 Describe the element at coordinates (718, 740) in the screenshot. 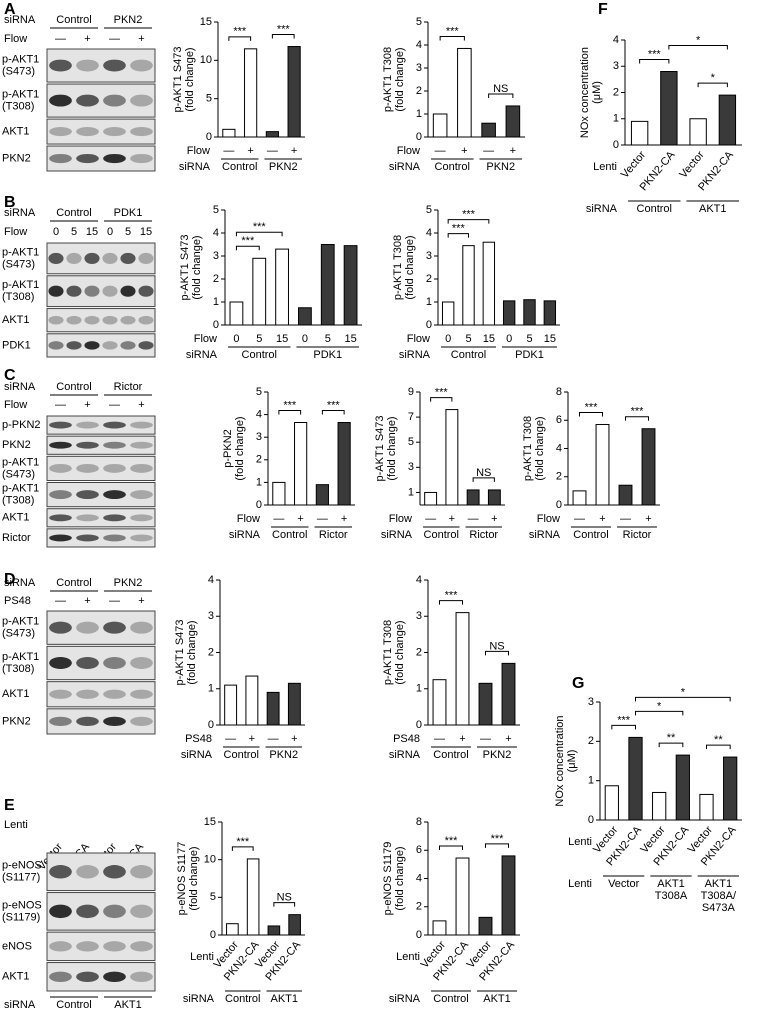

I see `sig-label: **` at that location.